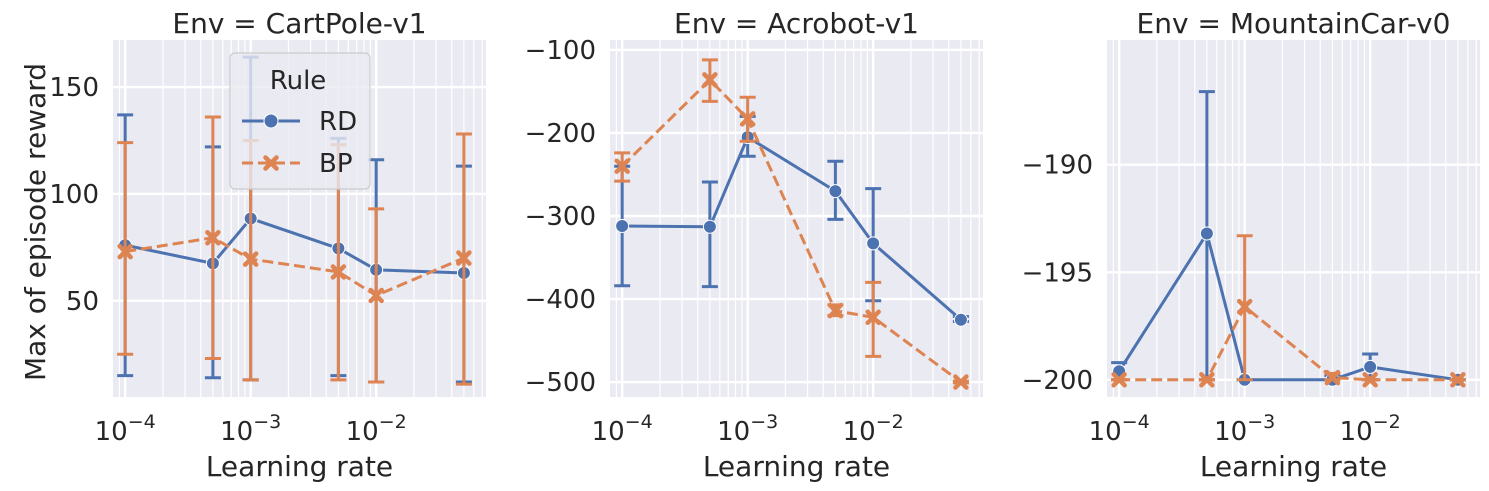 The width and height of the screenshot is (1489, 491). What do you see at coordinates (299, 23) in the screenshot?
I see `panel-title: Env = CartPole-v1` at bounding box center [299, 23].